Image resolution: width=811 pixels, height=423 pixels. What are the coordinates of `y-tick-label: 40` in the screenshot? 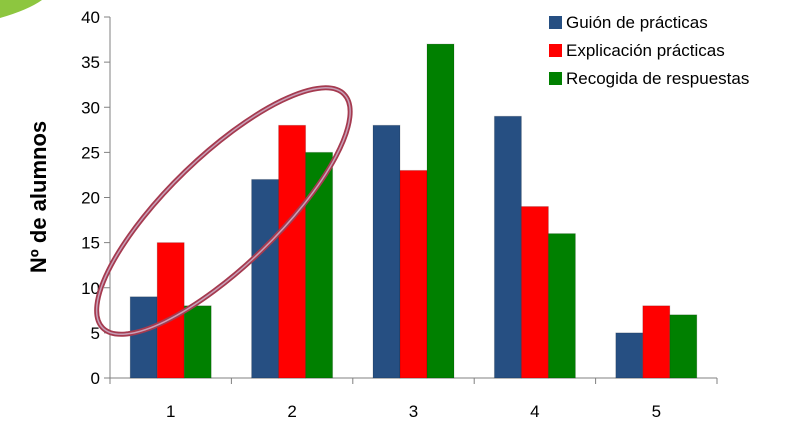 It's located at (90, 17).